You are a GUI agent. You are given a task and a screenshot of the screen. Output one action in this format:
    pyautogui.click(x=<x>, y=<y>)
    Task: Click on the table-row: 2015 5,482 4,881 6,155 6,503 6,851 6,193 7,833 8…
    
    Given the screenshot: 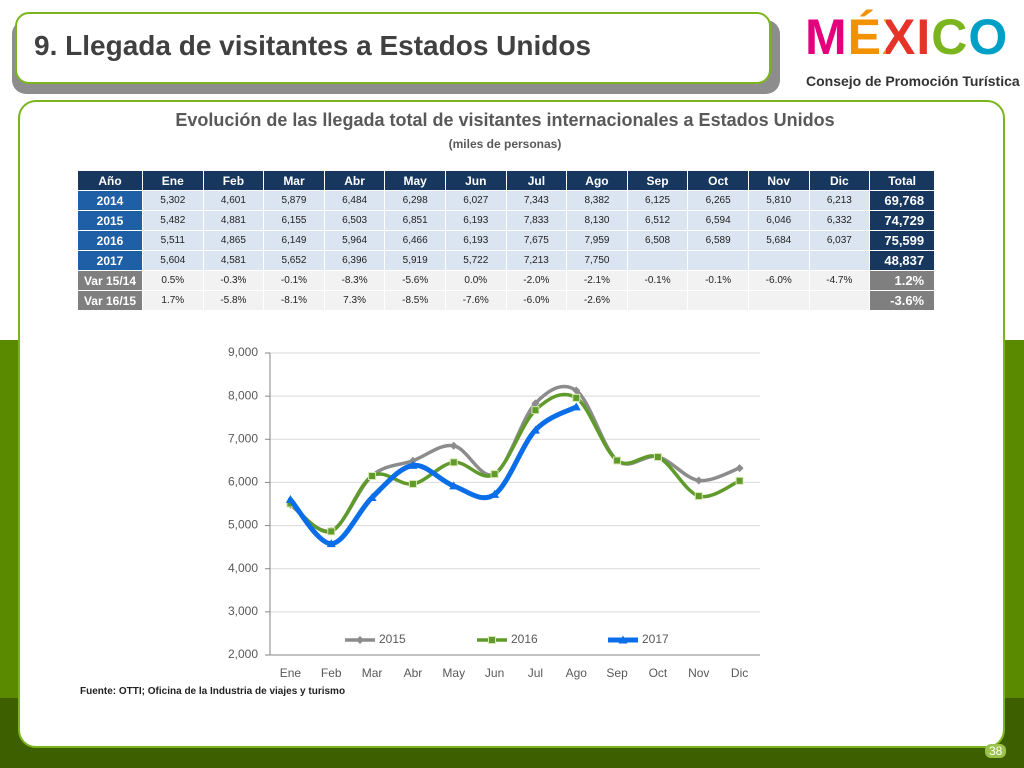 What is the action you would take?
    pyautogui.click(x=506, y=220)
    